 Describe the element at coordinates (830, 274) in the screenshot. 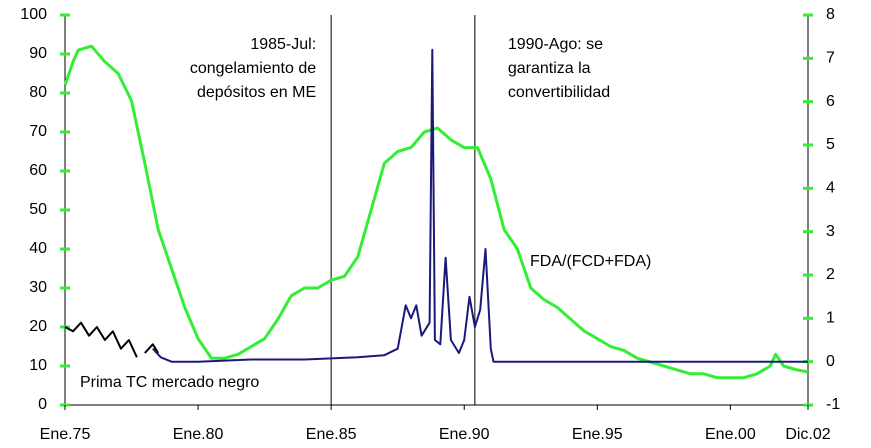

I see `y2-tick-label: 2` at that location.